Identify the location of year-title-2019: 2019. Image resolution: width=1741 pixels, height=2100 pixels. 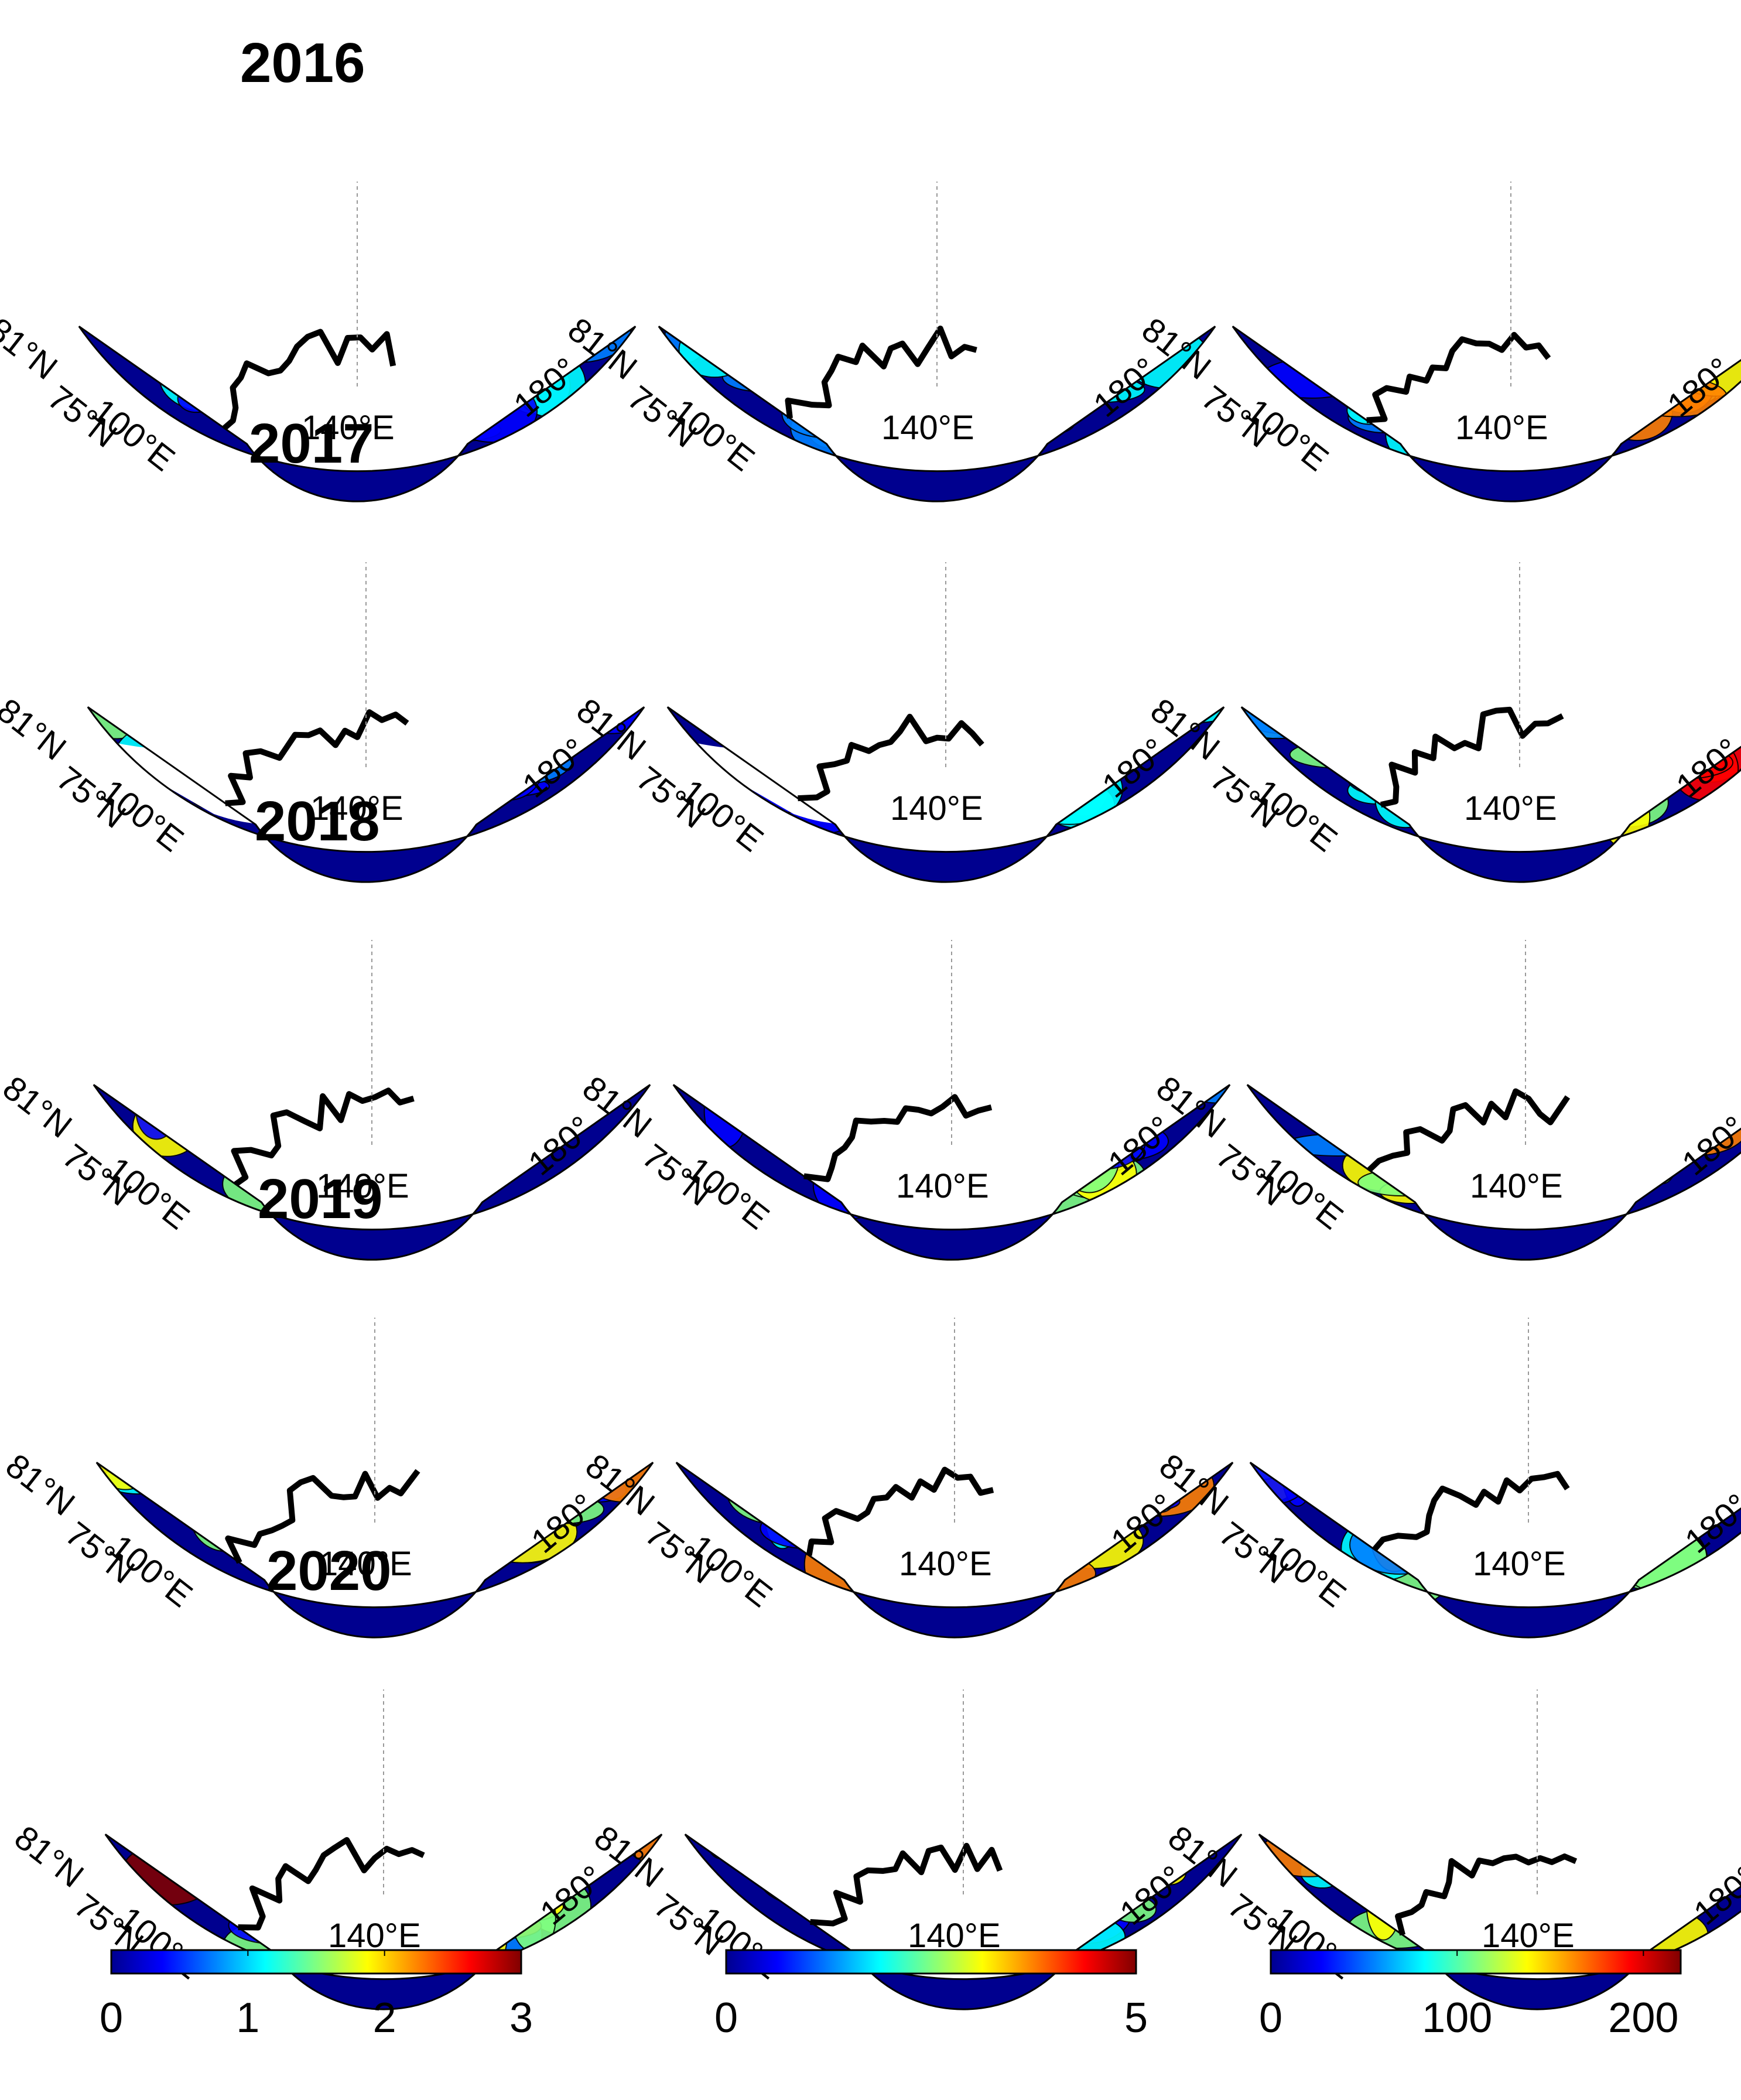
(320, 1199).